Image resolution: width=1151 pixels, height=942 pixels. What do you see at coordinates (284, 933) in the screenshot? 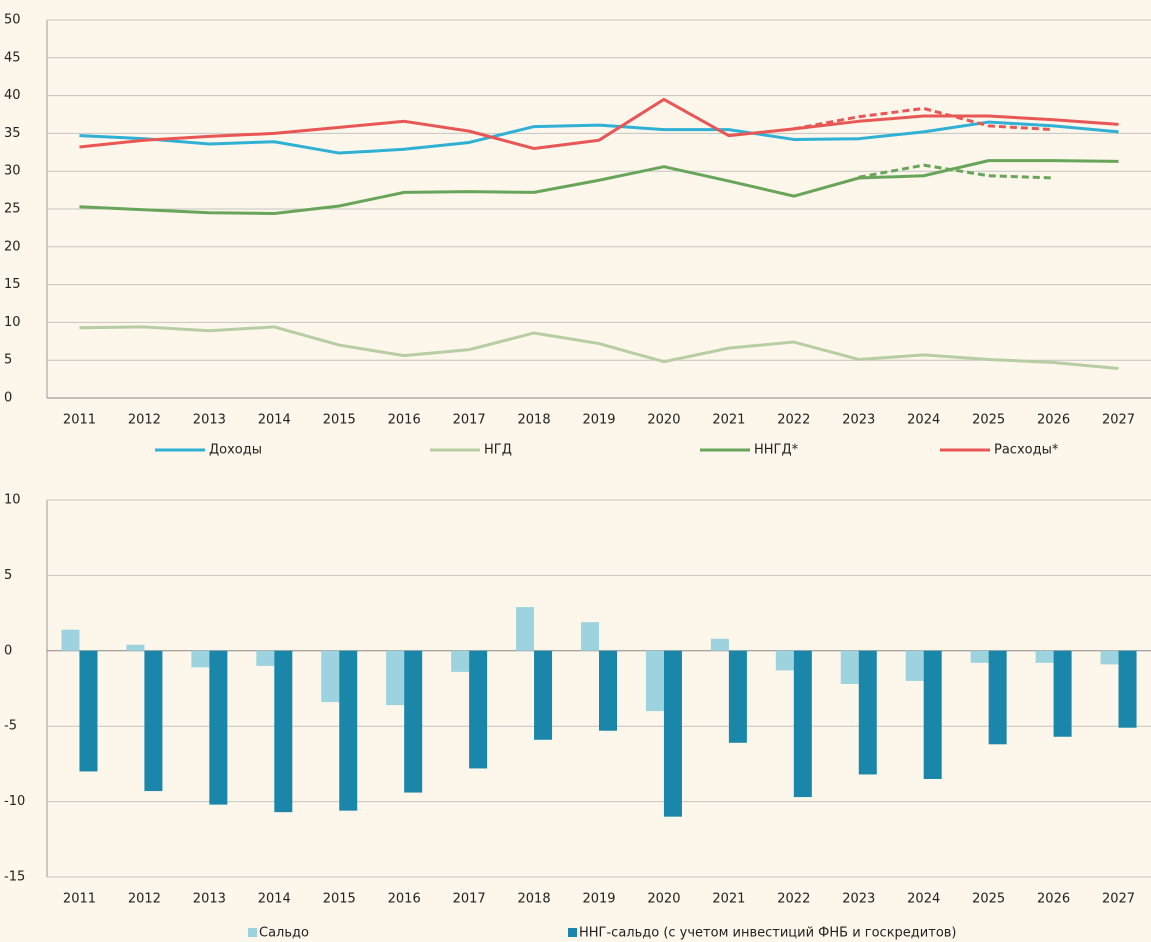
I see `legend-label: Сальдо` at bounding box center [284, 933].